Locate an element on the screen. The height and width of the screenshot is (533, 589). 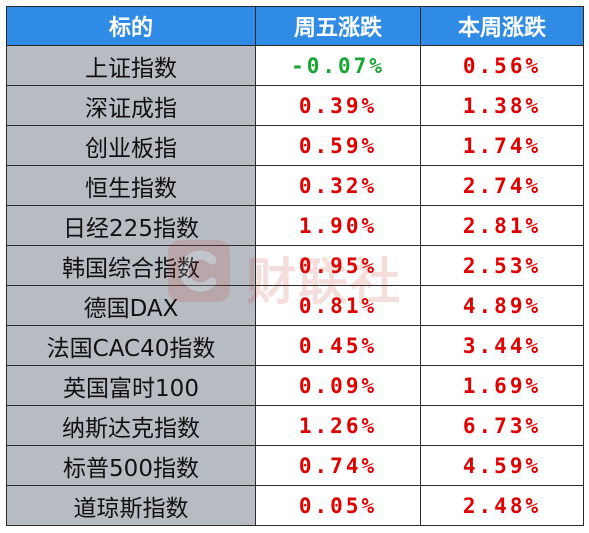
table-row: 创业板指 0.59% 1.74% is located at coordinates (295, 145).